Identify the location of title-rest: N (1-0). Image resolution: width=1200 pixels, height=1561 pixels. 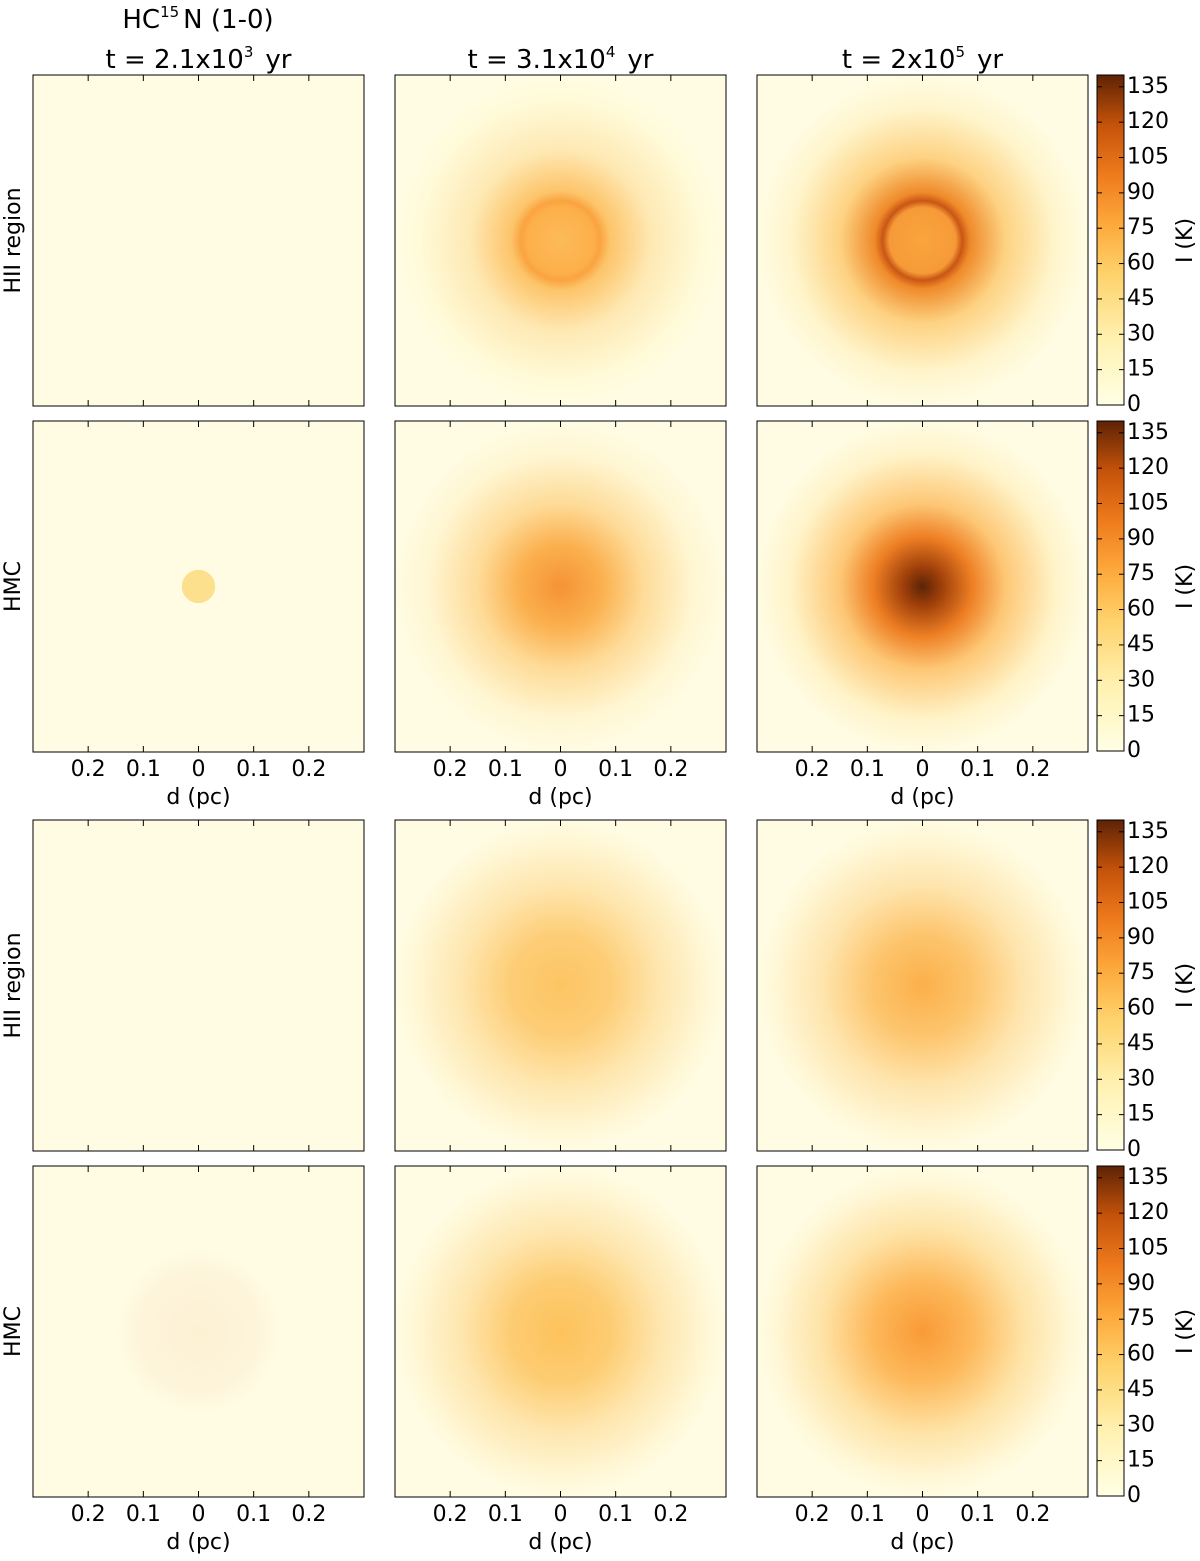
(228, 20).